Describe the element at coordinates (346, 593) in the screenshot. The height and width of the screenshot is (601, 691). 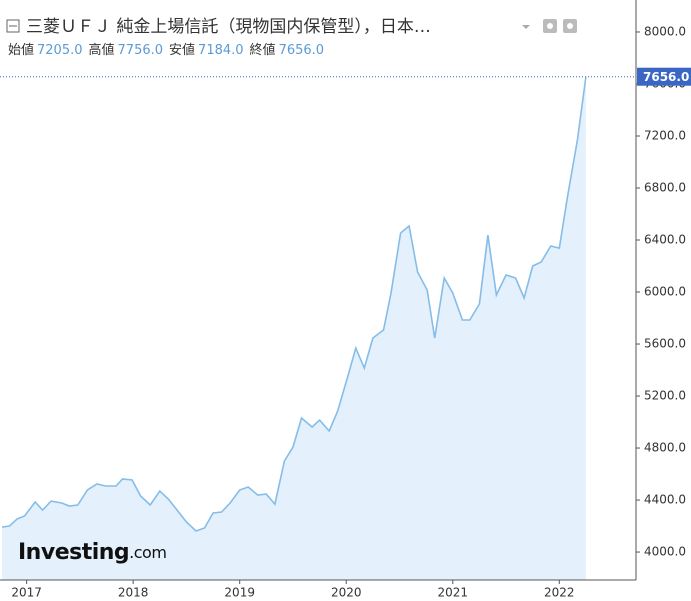
I see `x-tick-label: 2020` at that location.